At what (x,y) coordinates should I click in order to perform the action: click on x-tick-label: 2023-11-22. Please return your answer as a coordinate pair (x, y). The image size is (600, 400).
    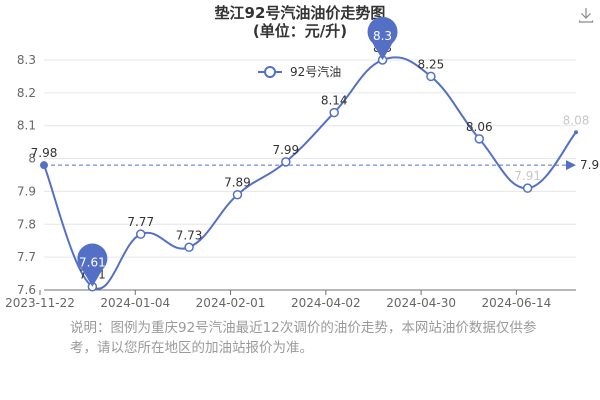
    Looking at the image, I should click on (40, 303).